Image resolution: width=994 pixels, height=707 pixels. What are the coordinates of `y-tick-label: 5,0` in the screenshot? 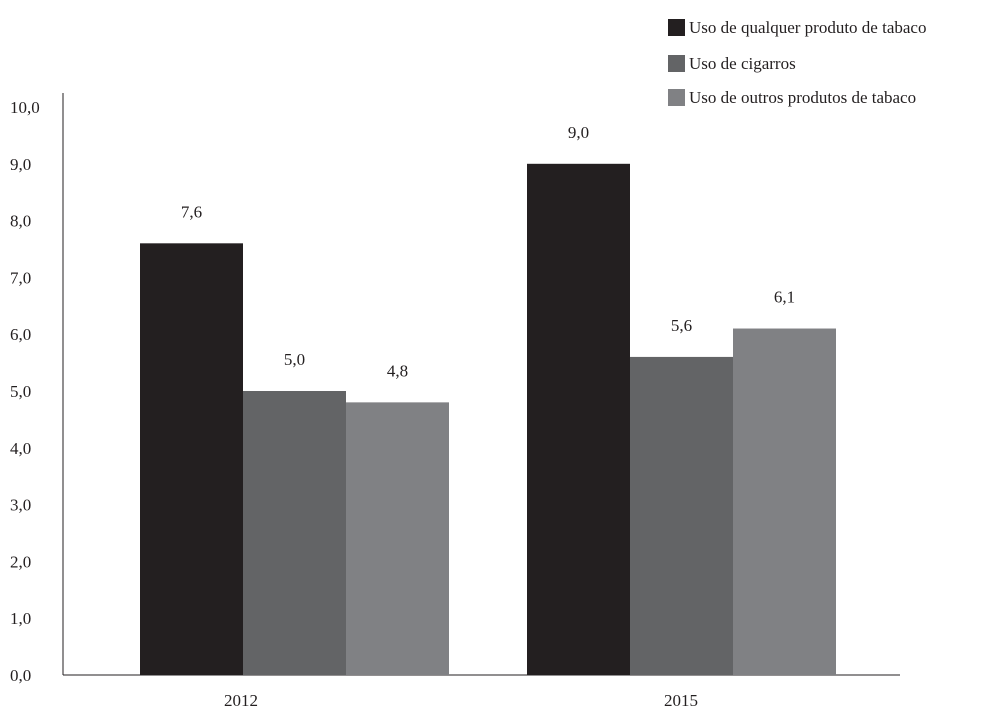 It's located at (20, 391).